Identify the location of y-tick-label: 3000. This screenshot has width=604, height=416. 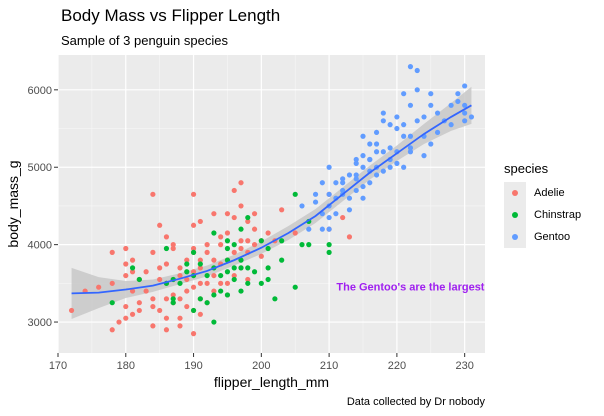
(40, 323).